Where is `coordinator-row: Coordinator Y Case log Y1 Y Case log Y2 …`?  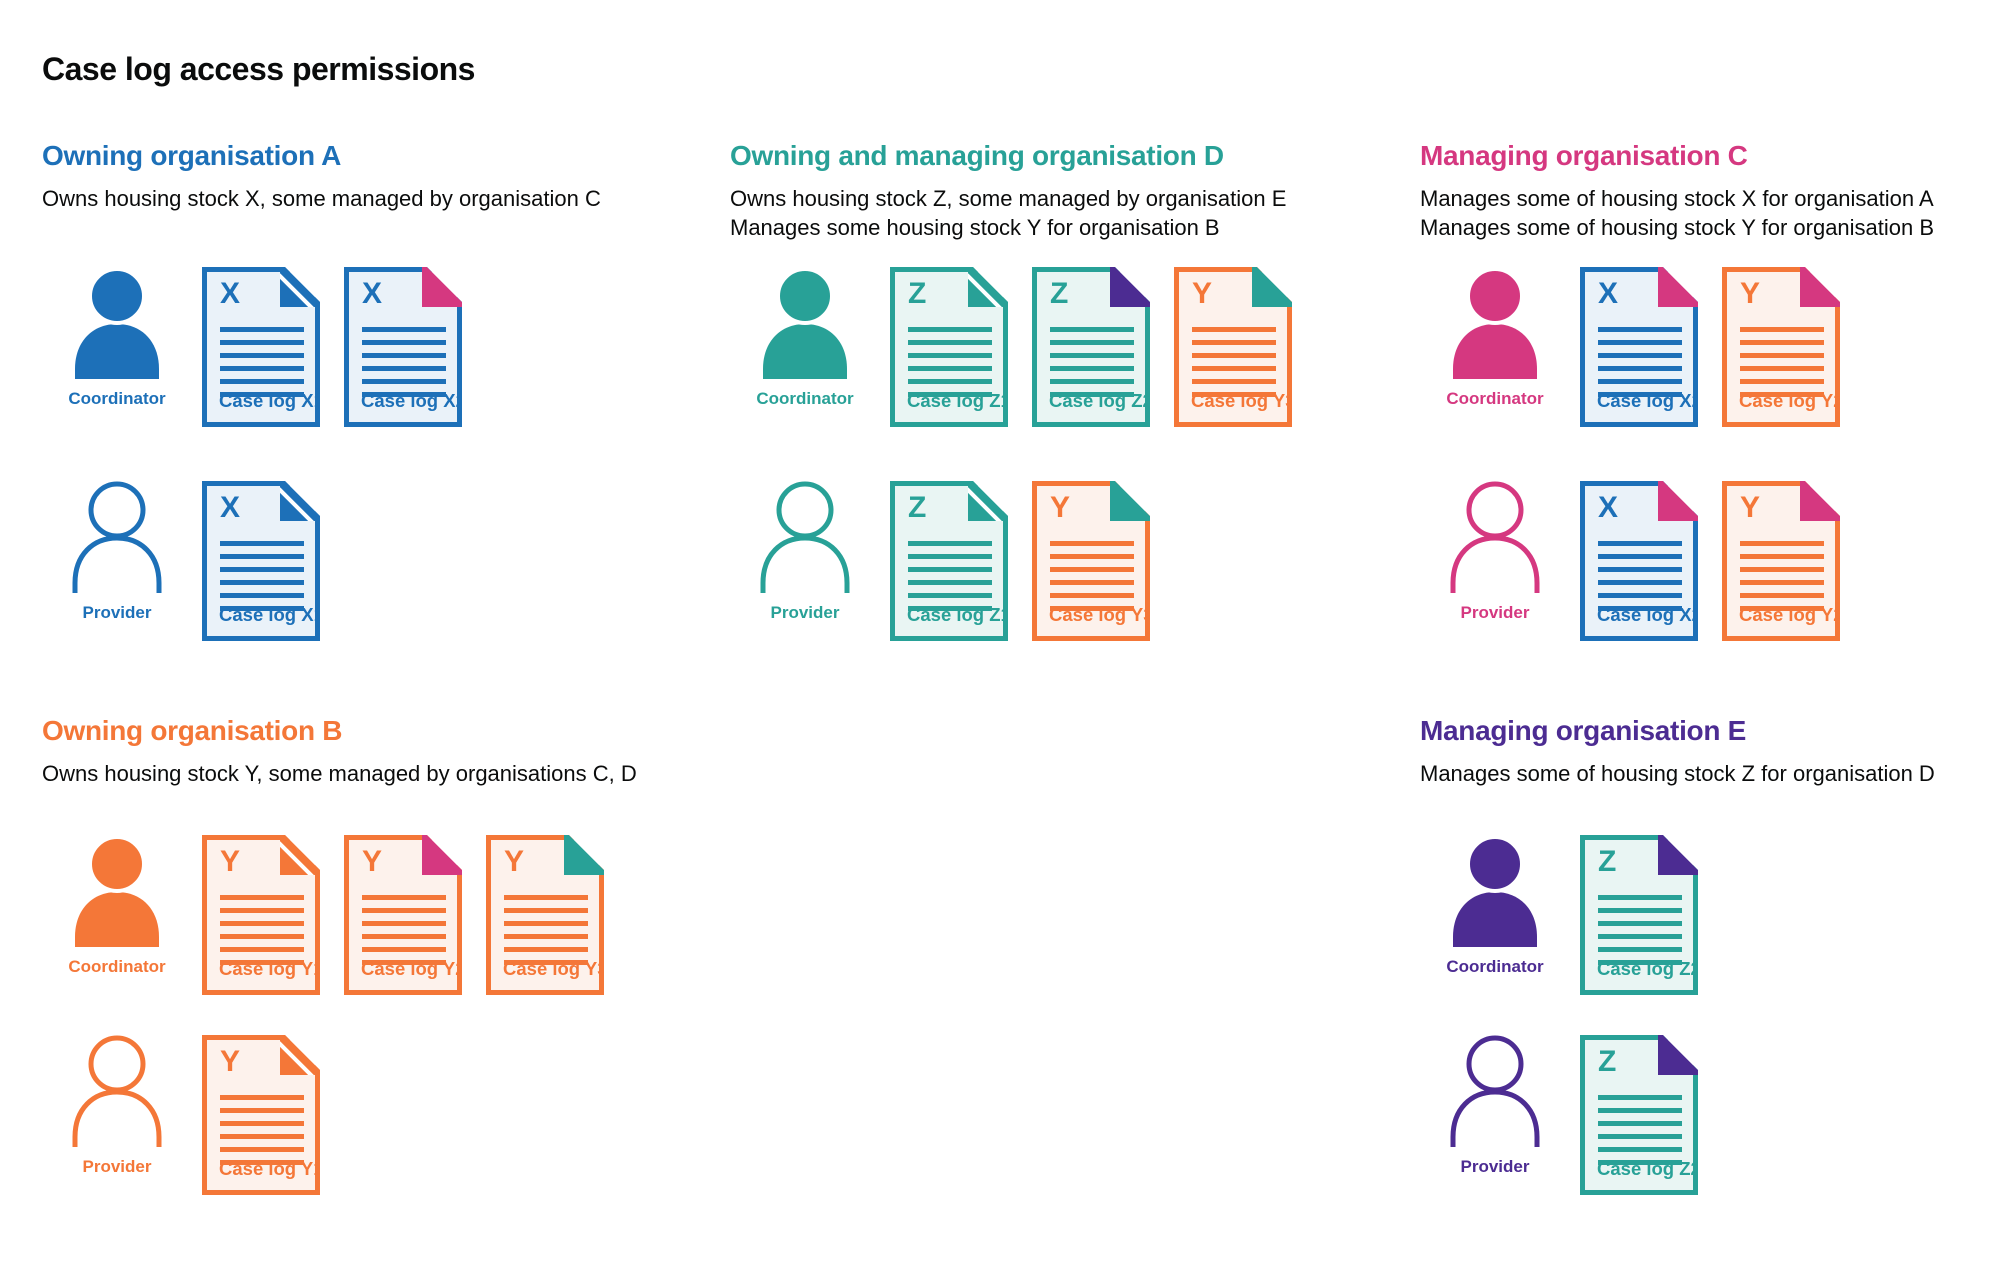
coordinator-row: Coordinator Y Case log Y1 Y Case log Y2 … is located at coordinates (335, 915).